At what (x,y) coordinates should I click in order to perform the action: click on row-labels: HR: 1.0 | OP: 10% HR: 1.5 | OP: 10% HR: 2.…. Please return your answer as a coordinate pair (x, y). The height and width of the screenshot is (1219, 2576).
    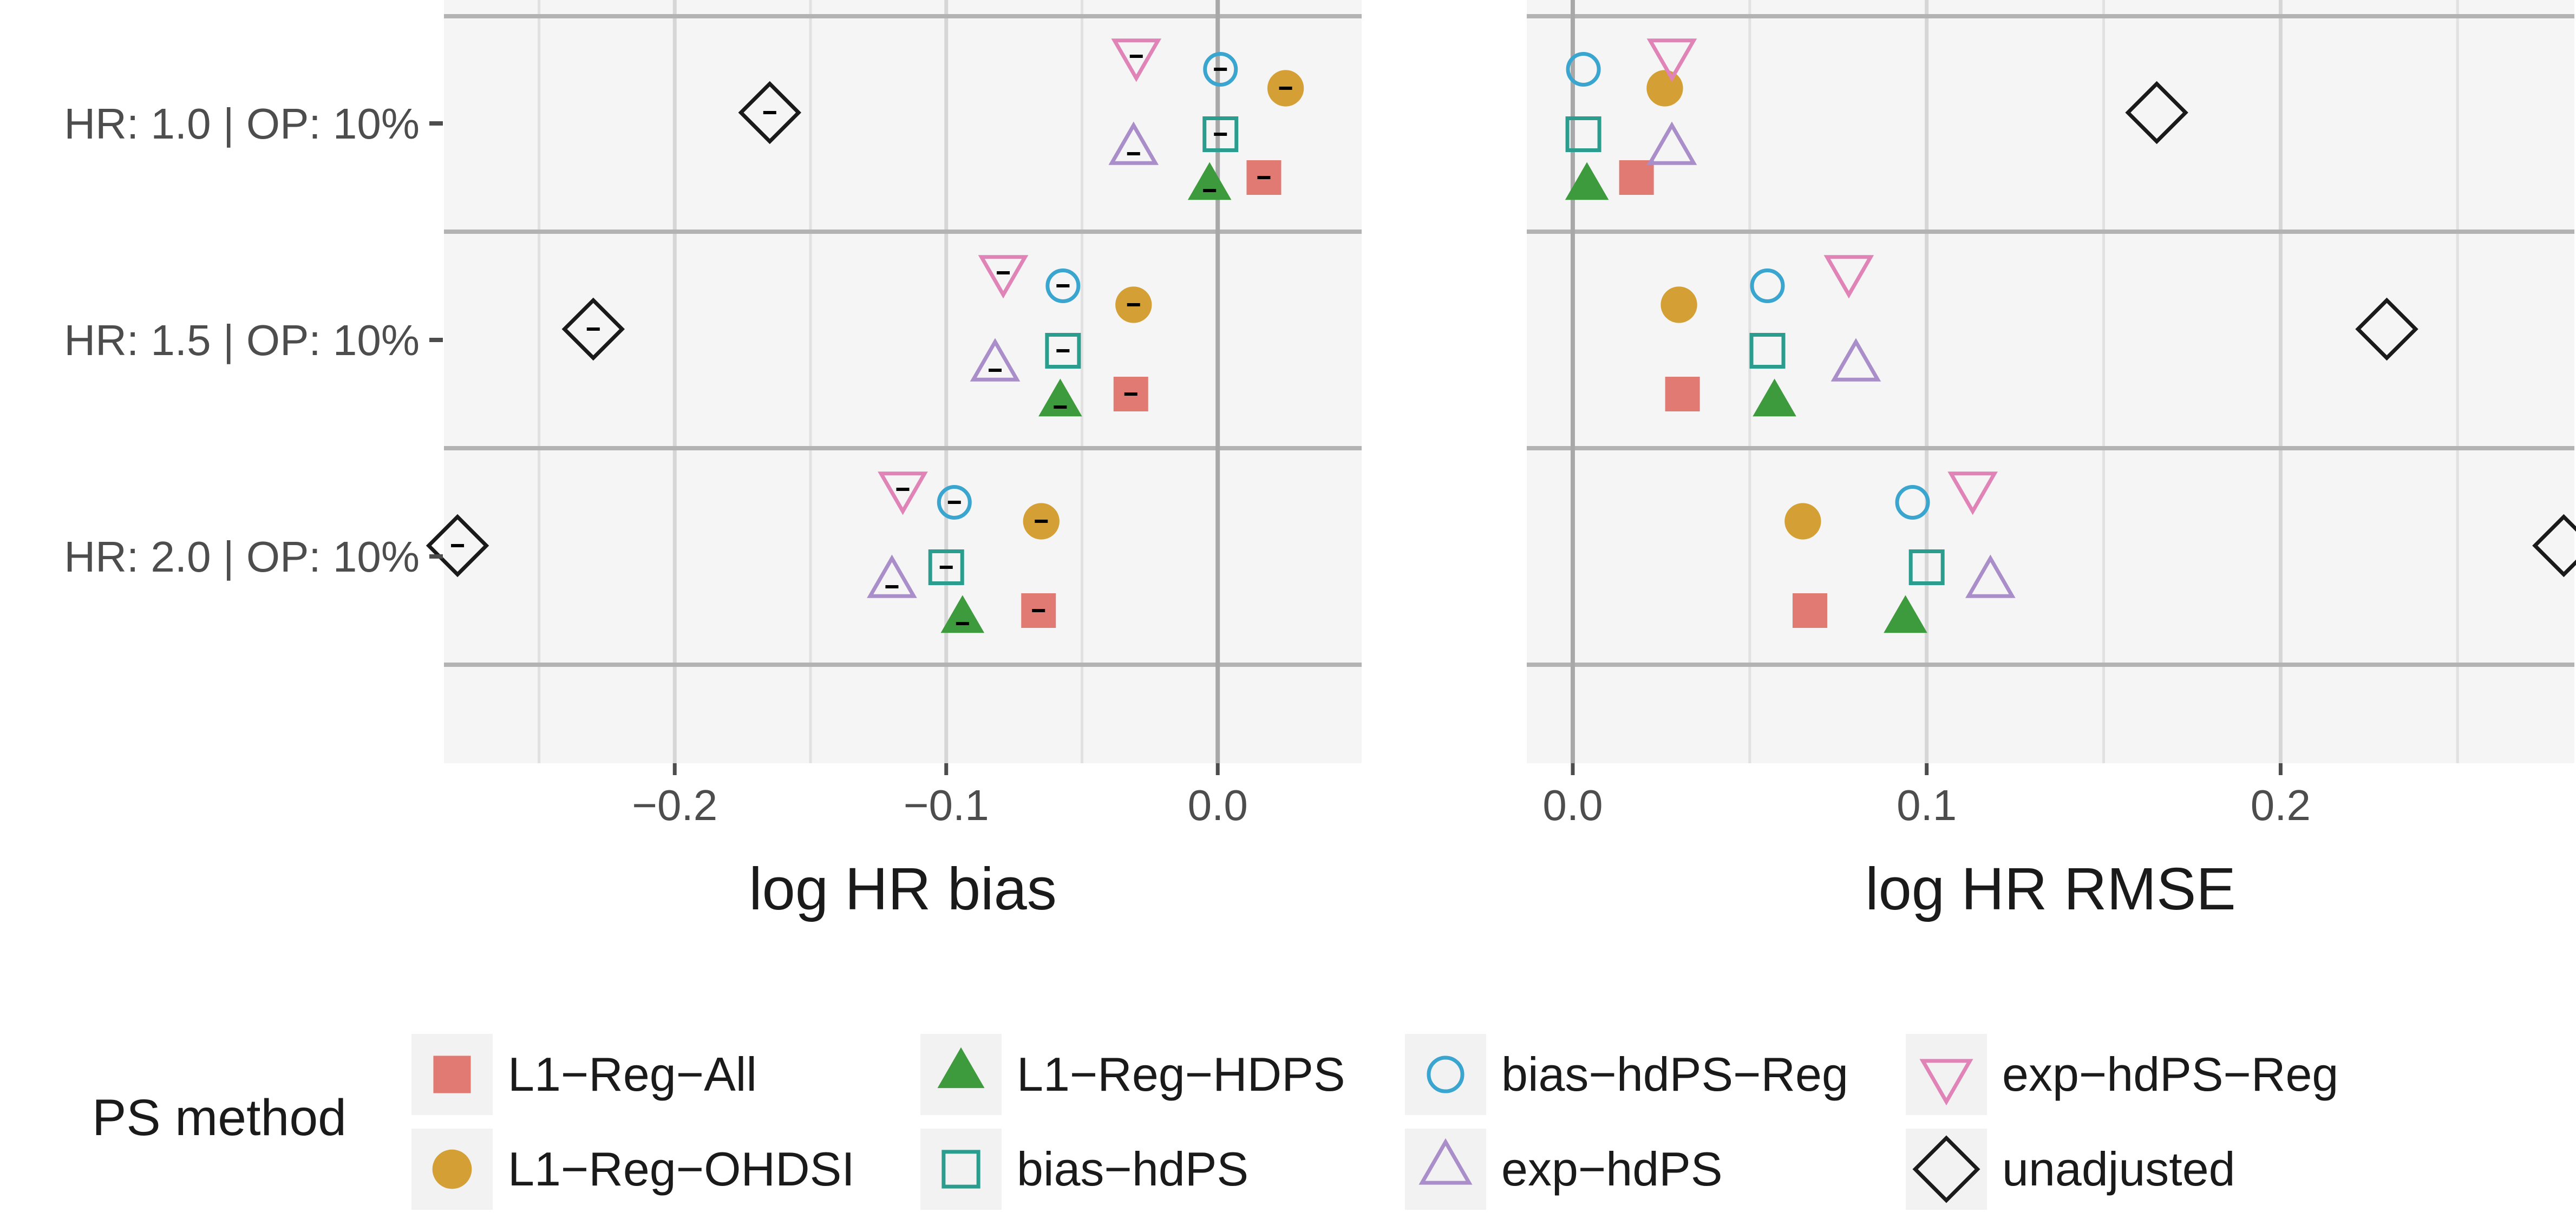
    Looking at the image, I should click on (253, 340).